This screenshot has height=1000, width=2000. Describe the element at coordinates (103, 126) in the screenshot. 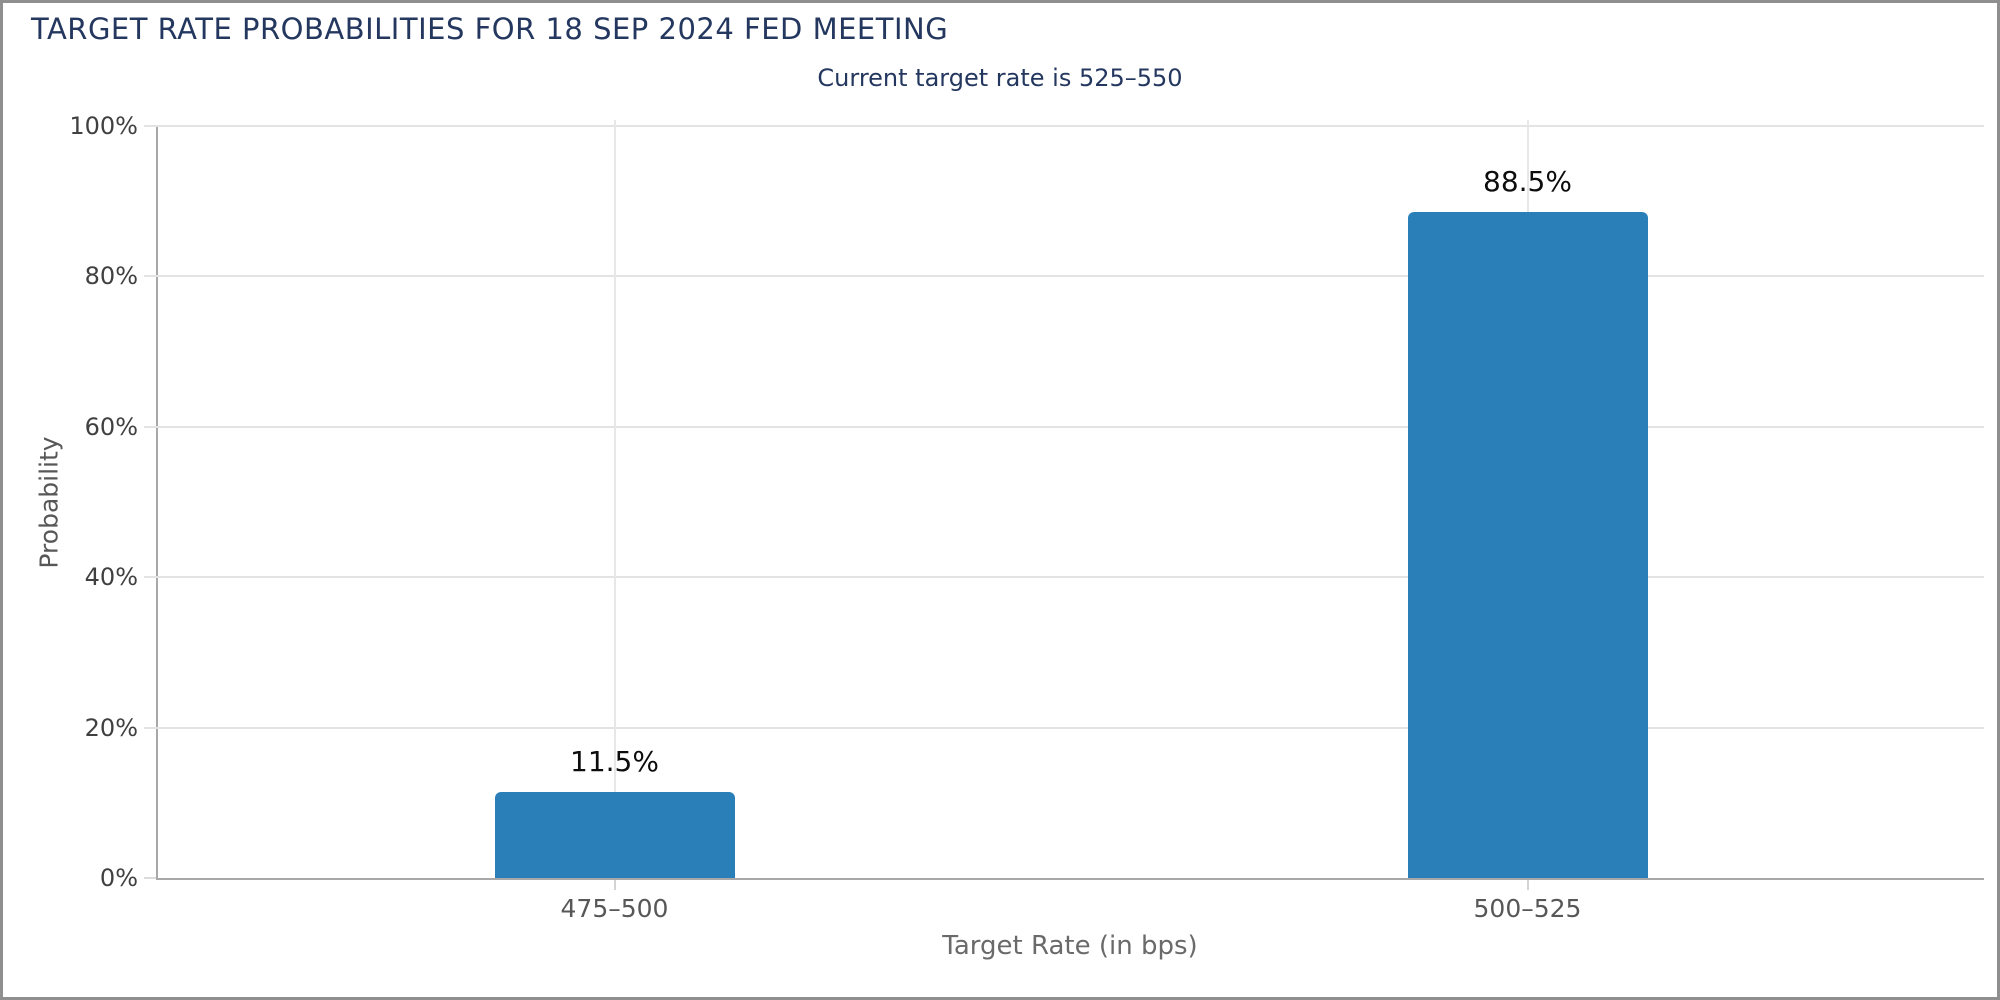

I see `y-tick-label-100: 100%` at that location.